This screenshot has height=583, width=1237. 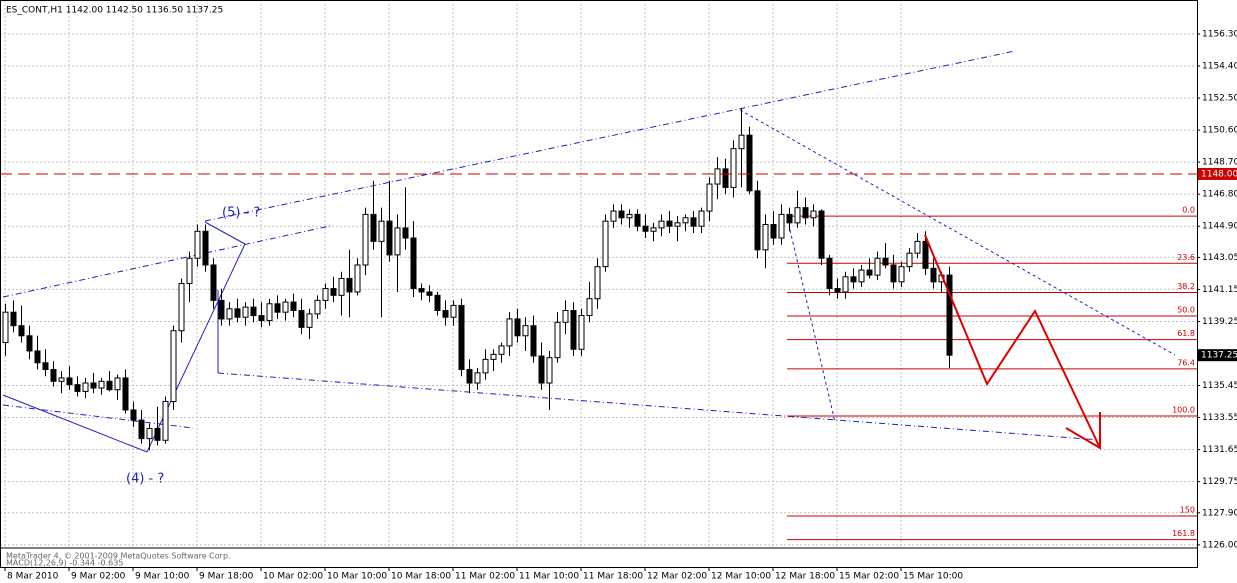 What do you see at coordinates (1083, 431) in the screenshot?
I see `arrow-head` at bounding box center [1083, 431].